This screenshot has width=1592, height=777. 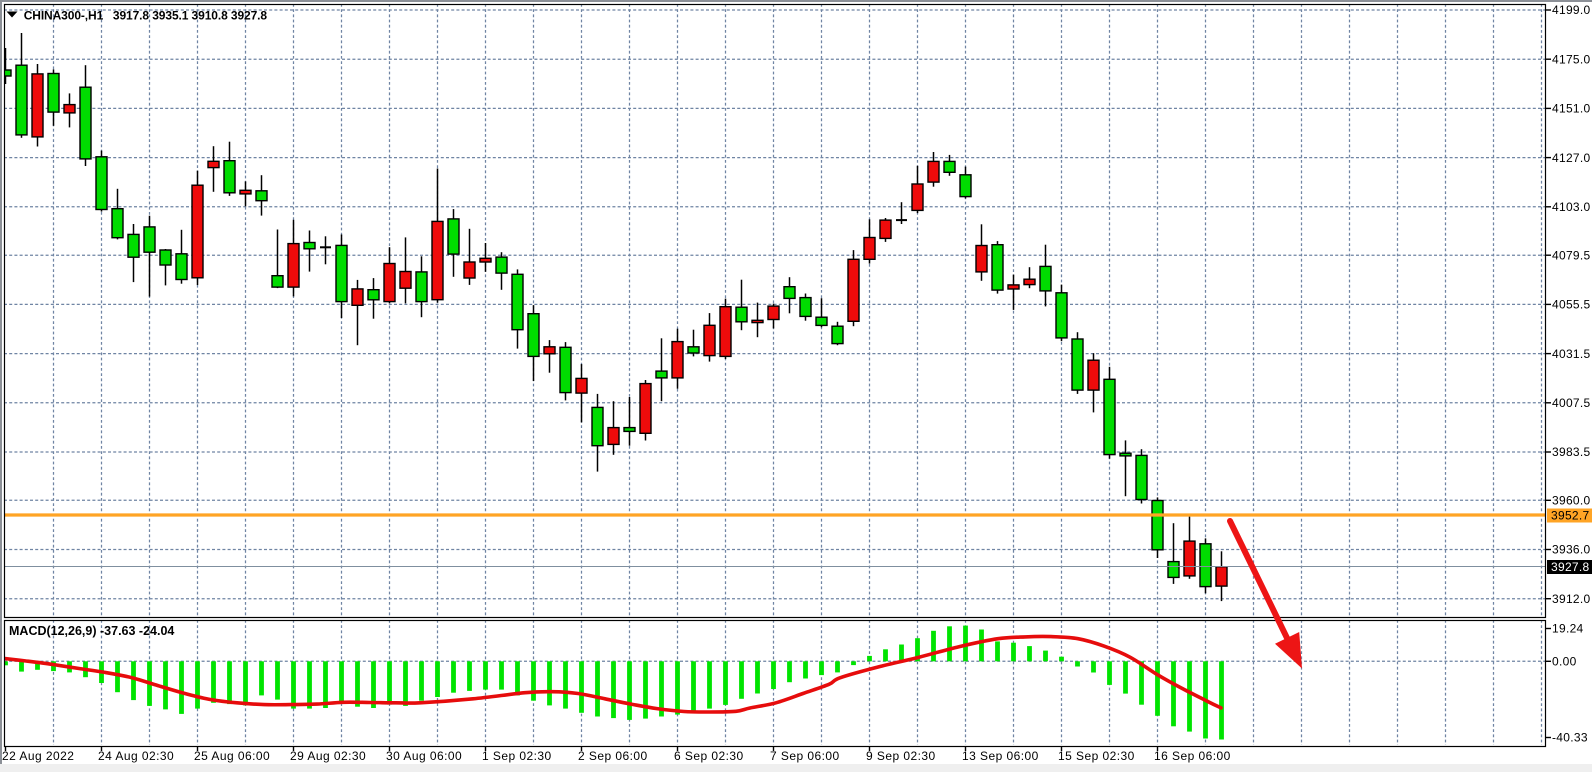 I want to click on svg-text: 4199.0, so click(x=1571, y=10).